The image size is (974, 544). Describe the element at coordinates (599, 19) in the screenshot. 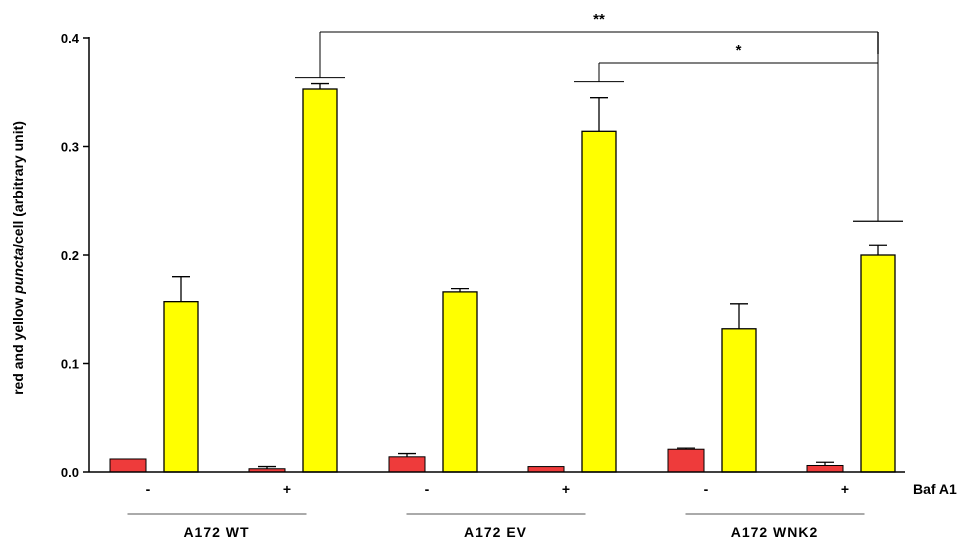

I see `significance-label: **` at that location.